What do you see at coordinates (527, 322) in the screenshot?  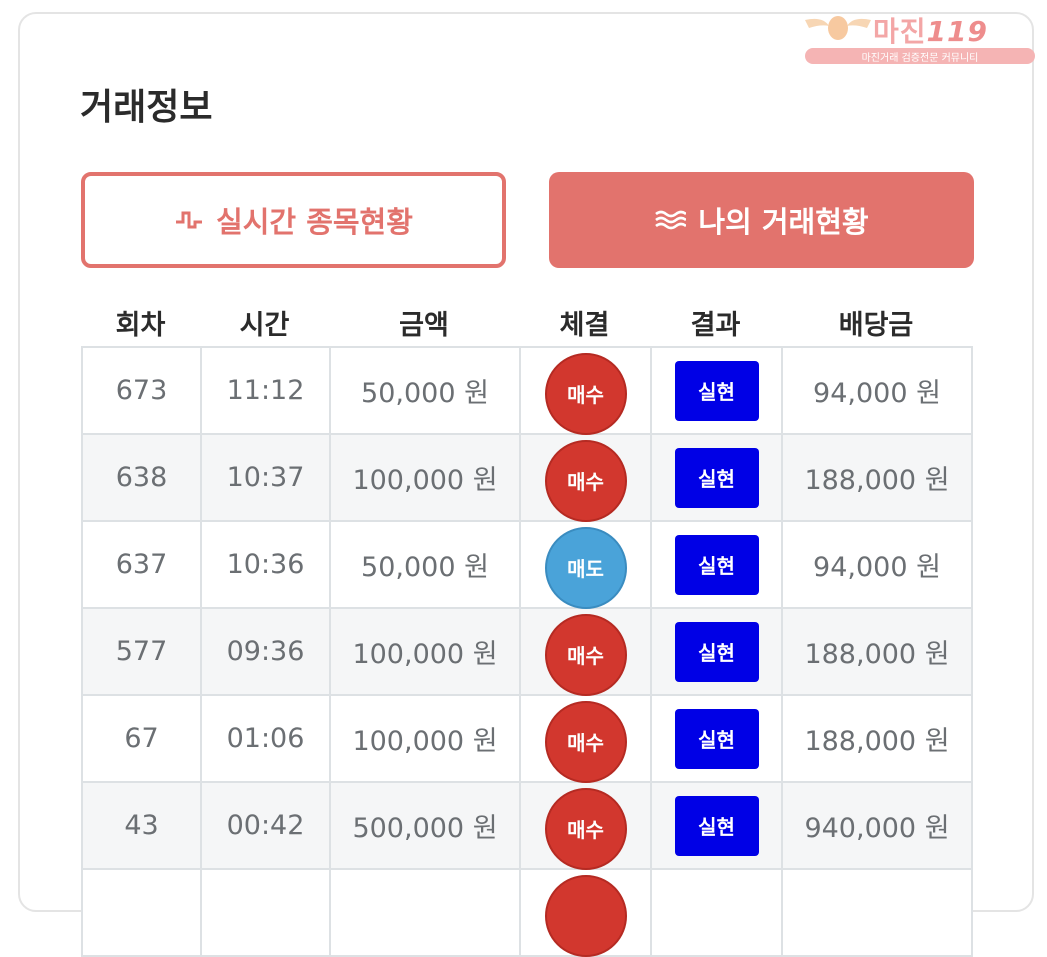 I see `table-header: 회차 시간 금액 체결 결과 배당금` at bounding box center [527, 322].